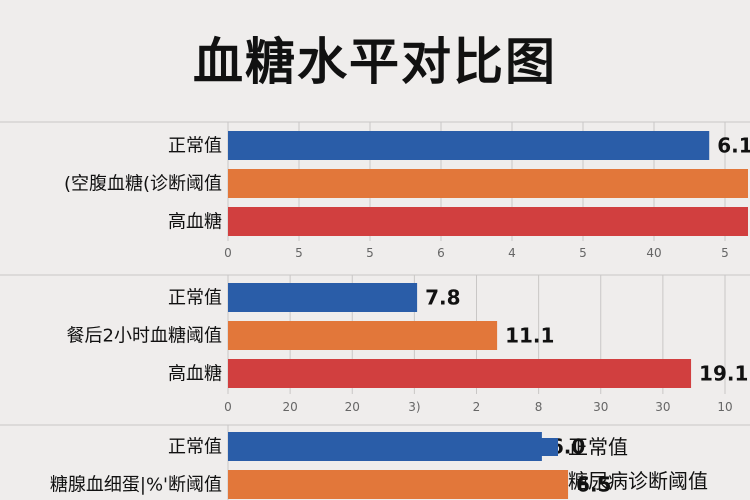 The height and width of the screenshot is (500, 750). I want to click on x-tick-label: 3), so click(414, 407).